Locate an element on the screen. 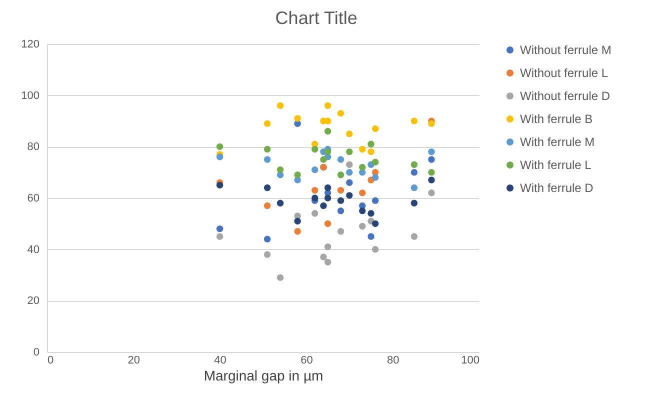 The image size is (662, 415). x-tick-label: 0 is located at coordinates (51, 360).